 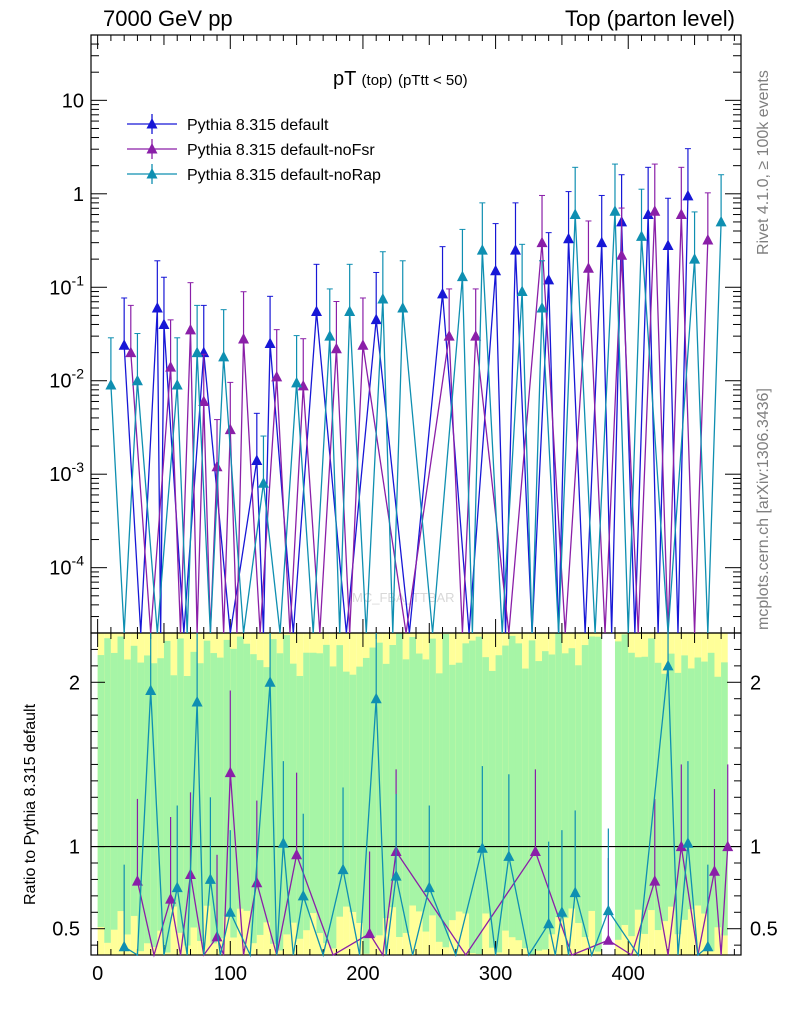 What do you see at coordinates (755, 848) in the screenshot?
I see `ratio-y-tick-label: 1` at bounding box center [755, 848].